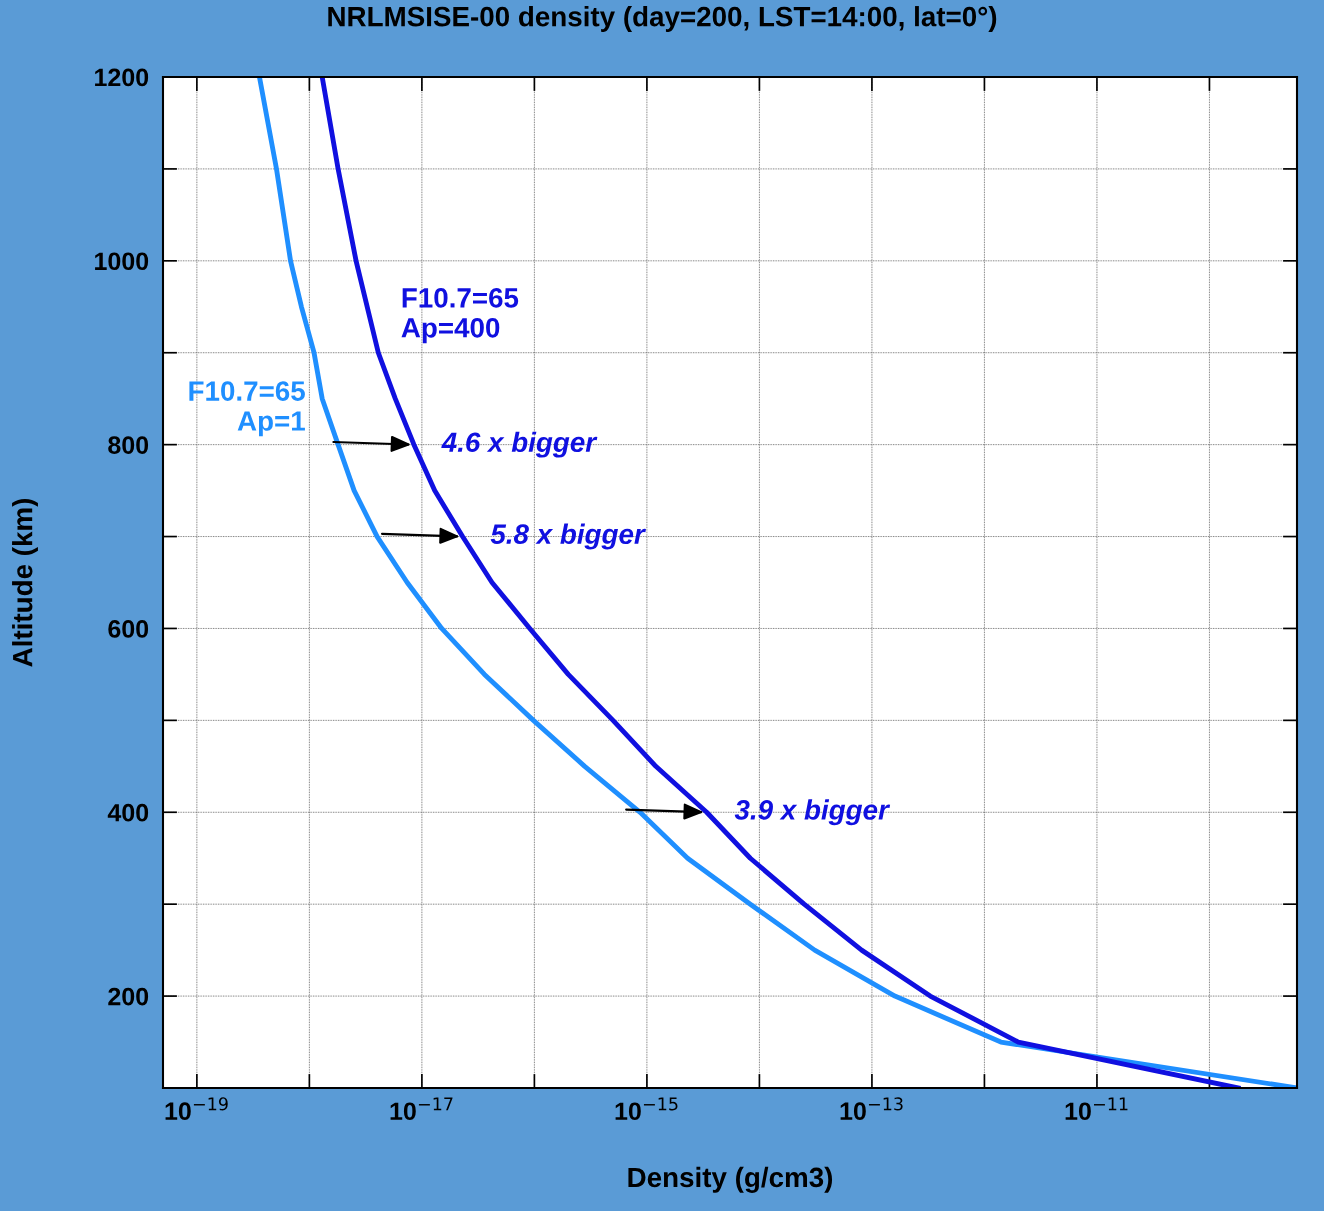 The height and width of the screenshot is (1211, 1324). What do you see at coordinates (128, 629) in the screenshot?
I see `y-tick-label: 600` at bounding box center [128, 629].